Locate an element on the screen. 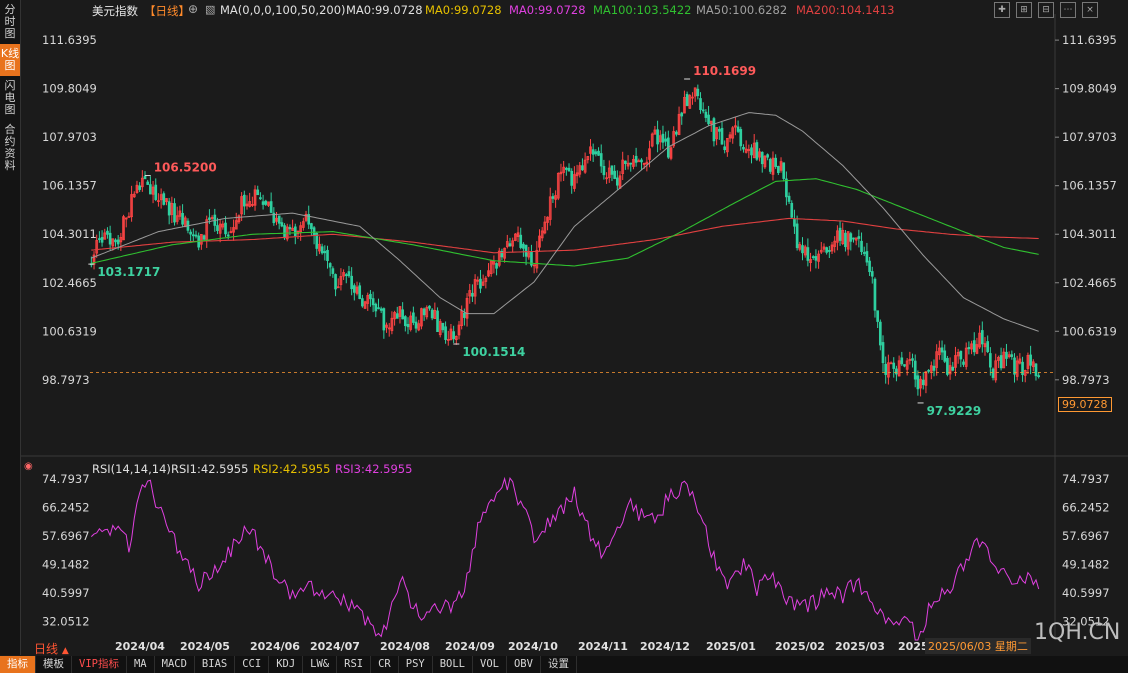  indicator-tab-vip: VIP指标 is located at coordinates (99, 664).